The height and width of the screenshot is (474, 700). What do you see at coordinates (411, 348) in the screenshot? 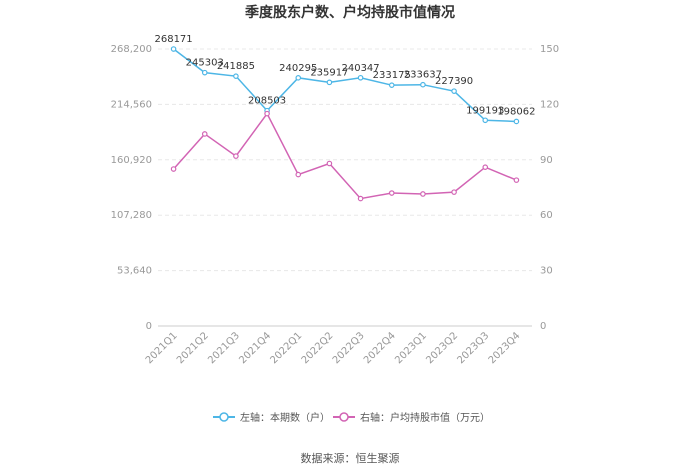
I see `x-axis-tick-label: 2023Q1` at bounding box center [411, 348].